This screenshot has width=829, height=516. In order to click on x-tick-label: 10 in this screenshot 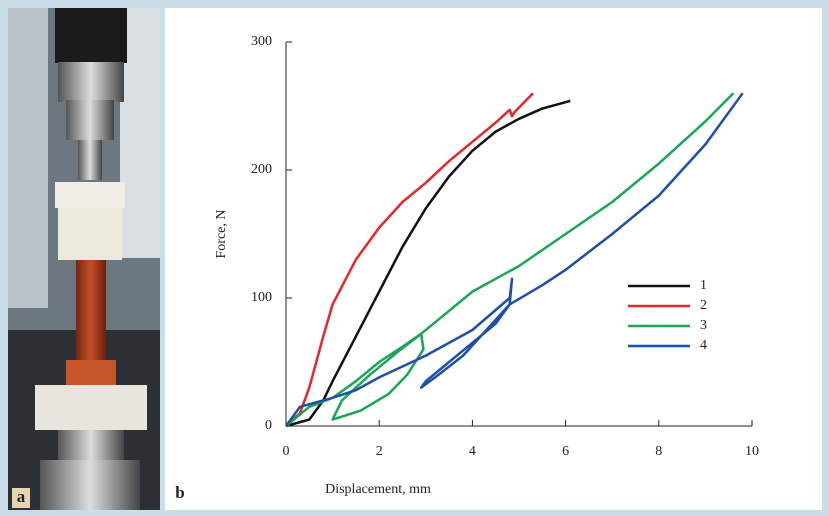, I will do `click(752, 451)`.